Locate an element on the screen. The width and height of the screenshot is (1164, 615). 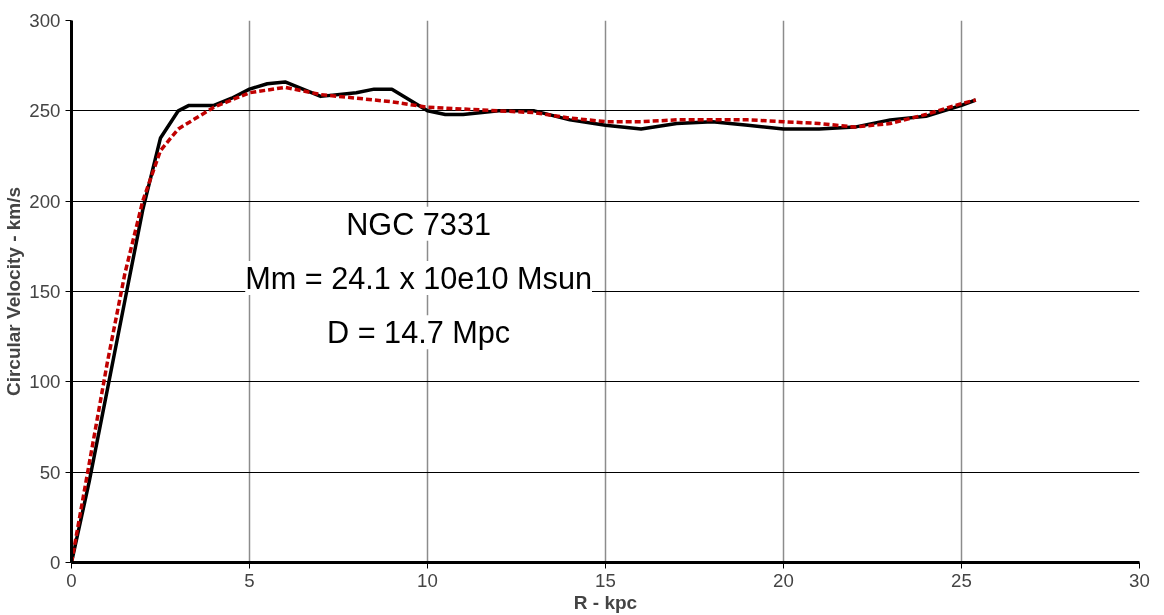
x-tick-label: 15 is located at coordinates (605, 580).